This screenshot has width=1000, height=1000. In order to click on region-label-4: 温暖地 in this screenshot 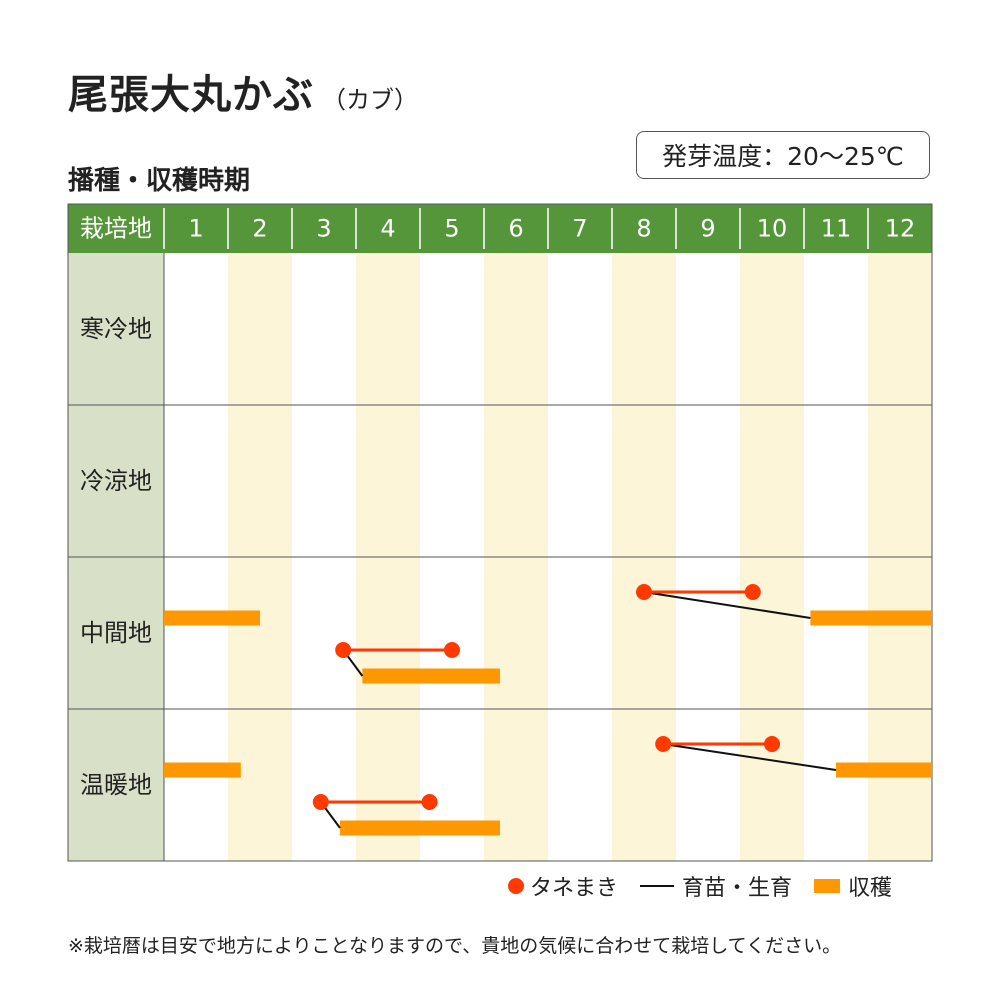, I will do `click(116, 785)`.